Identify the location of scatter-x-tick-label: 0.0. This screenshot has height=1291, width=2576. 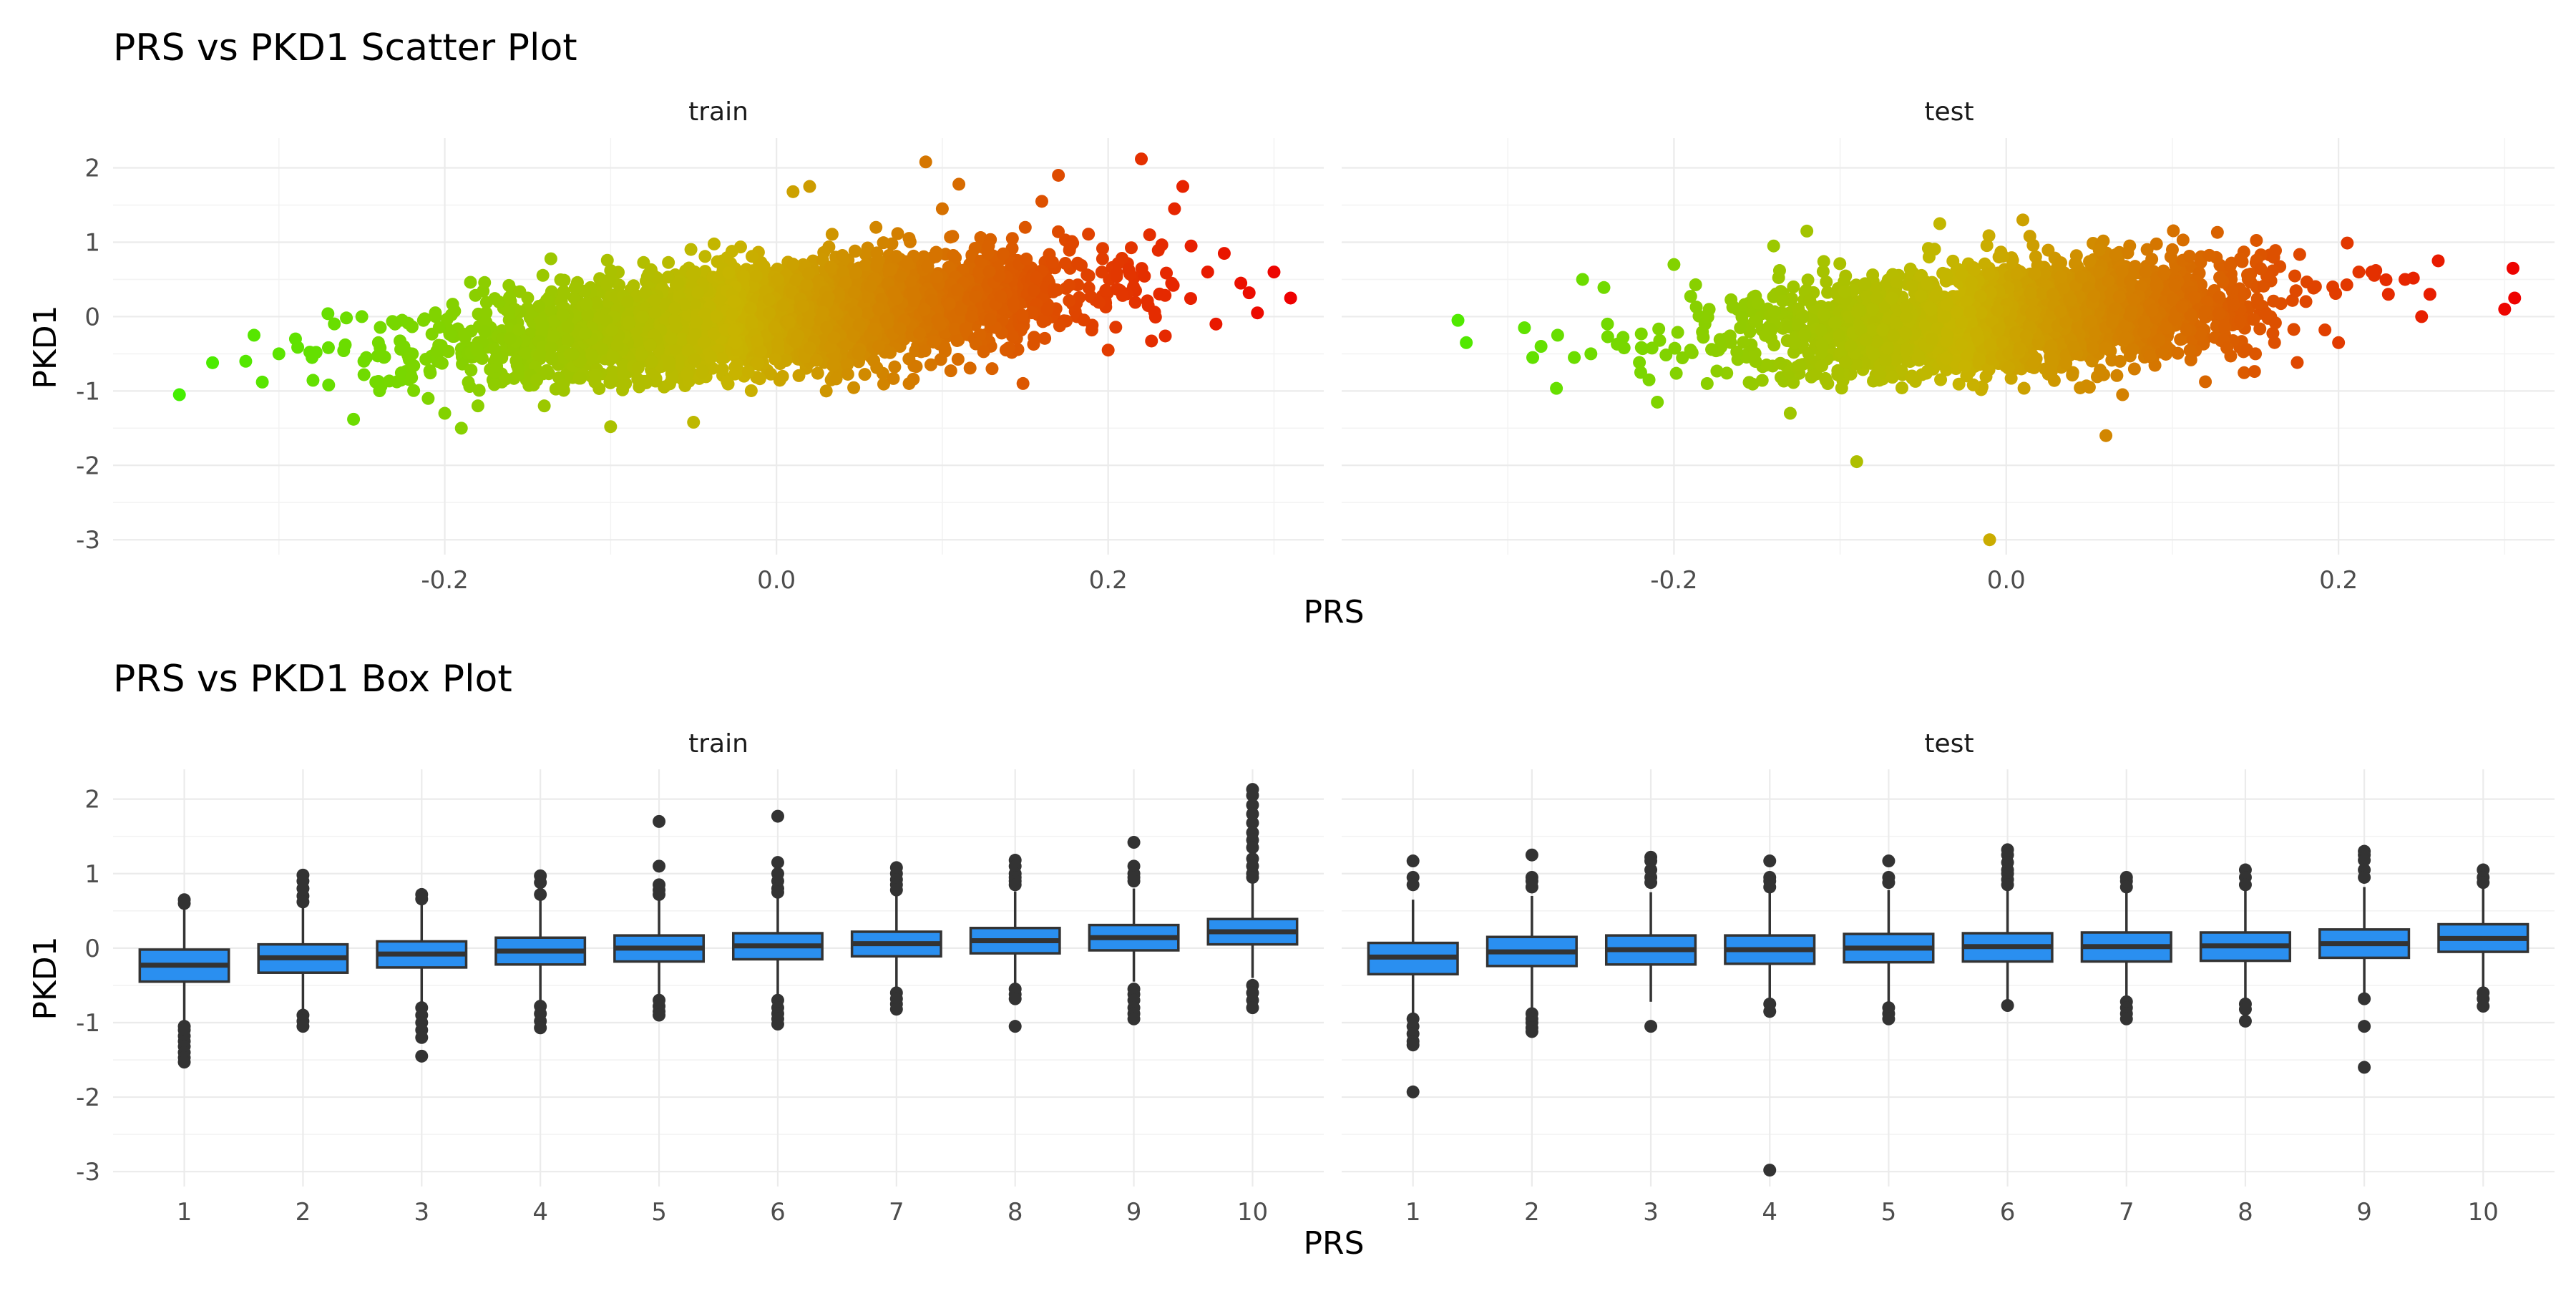
(776, 580).